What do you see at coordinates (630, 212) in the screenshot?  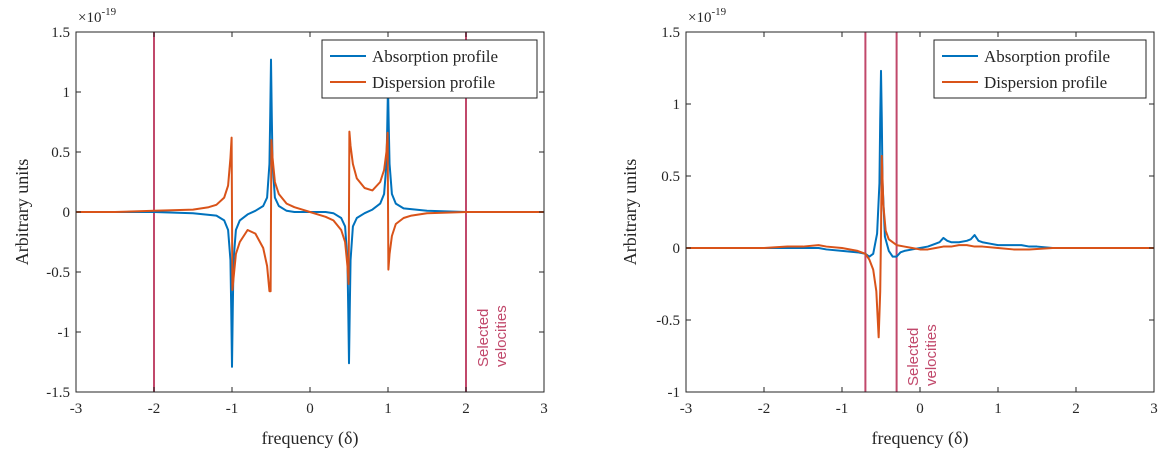 I see `right-y-axis-label: Arbitrary units` at bounding box center [630, 212].